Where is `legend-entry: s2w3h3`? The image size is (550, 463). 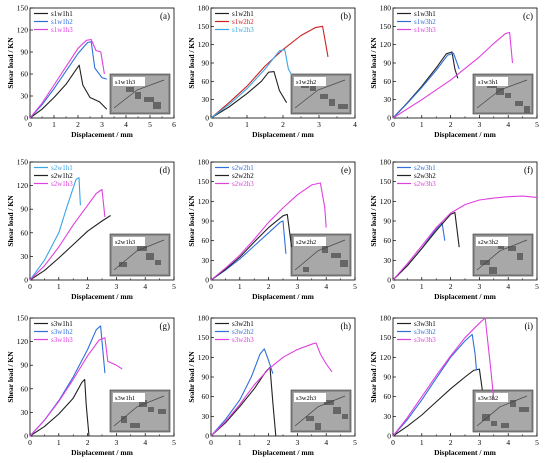
legend-entry: s2w3h3 is located at coordinates (425, 184).